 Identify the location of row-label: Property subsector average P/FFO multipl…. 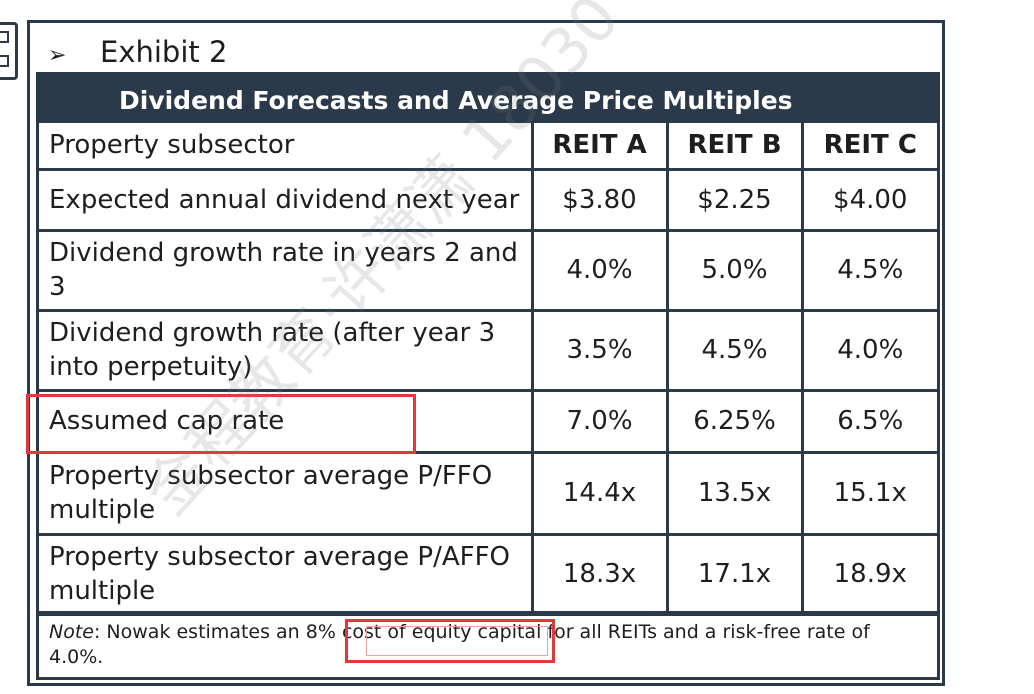
(286, 493).